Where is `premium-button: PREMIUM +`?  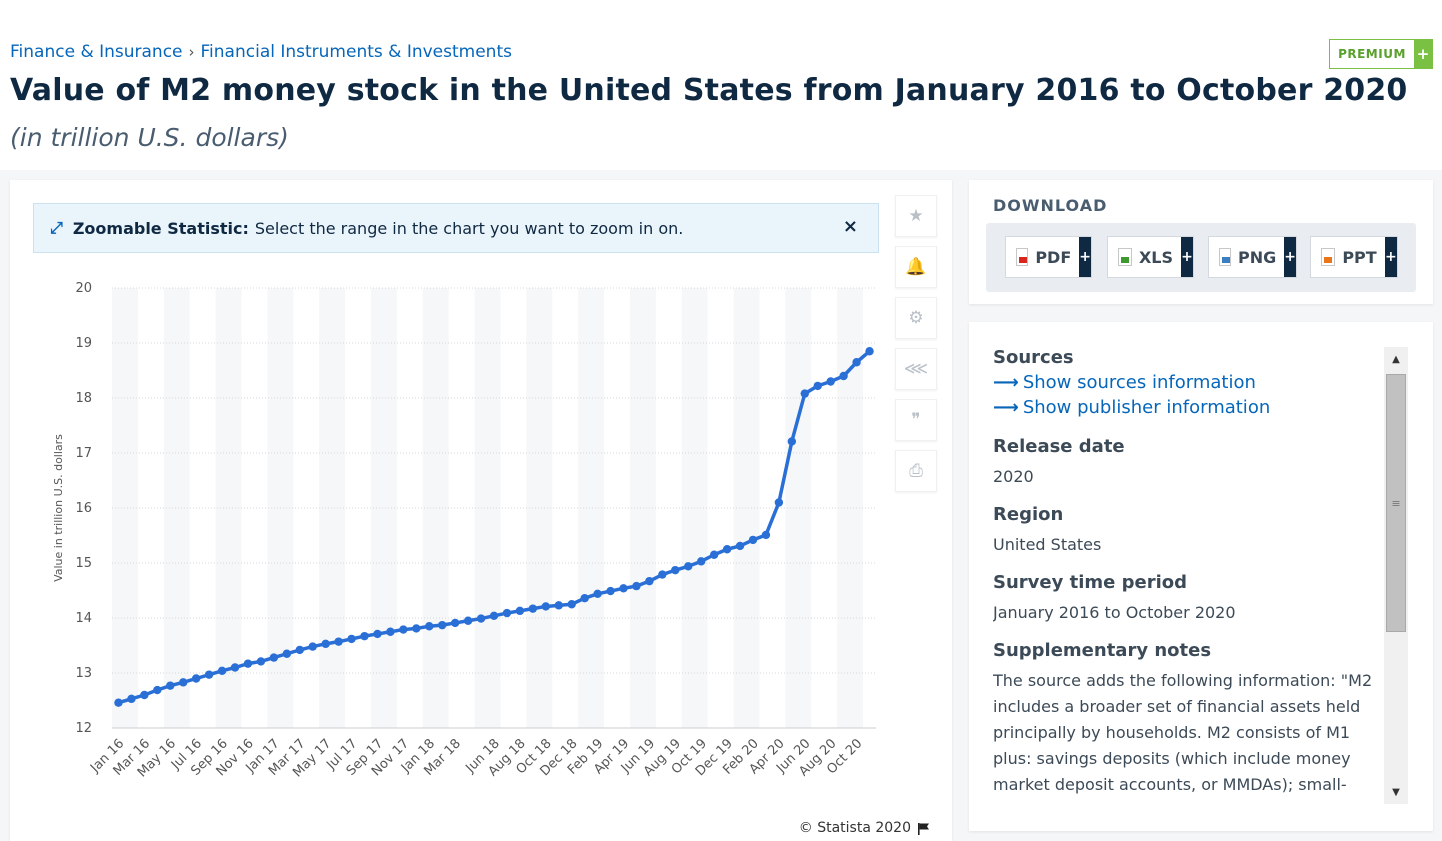 premium-button: PREMIUM + is located at coordinates (1381, 54).